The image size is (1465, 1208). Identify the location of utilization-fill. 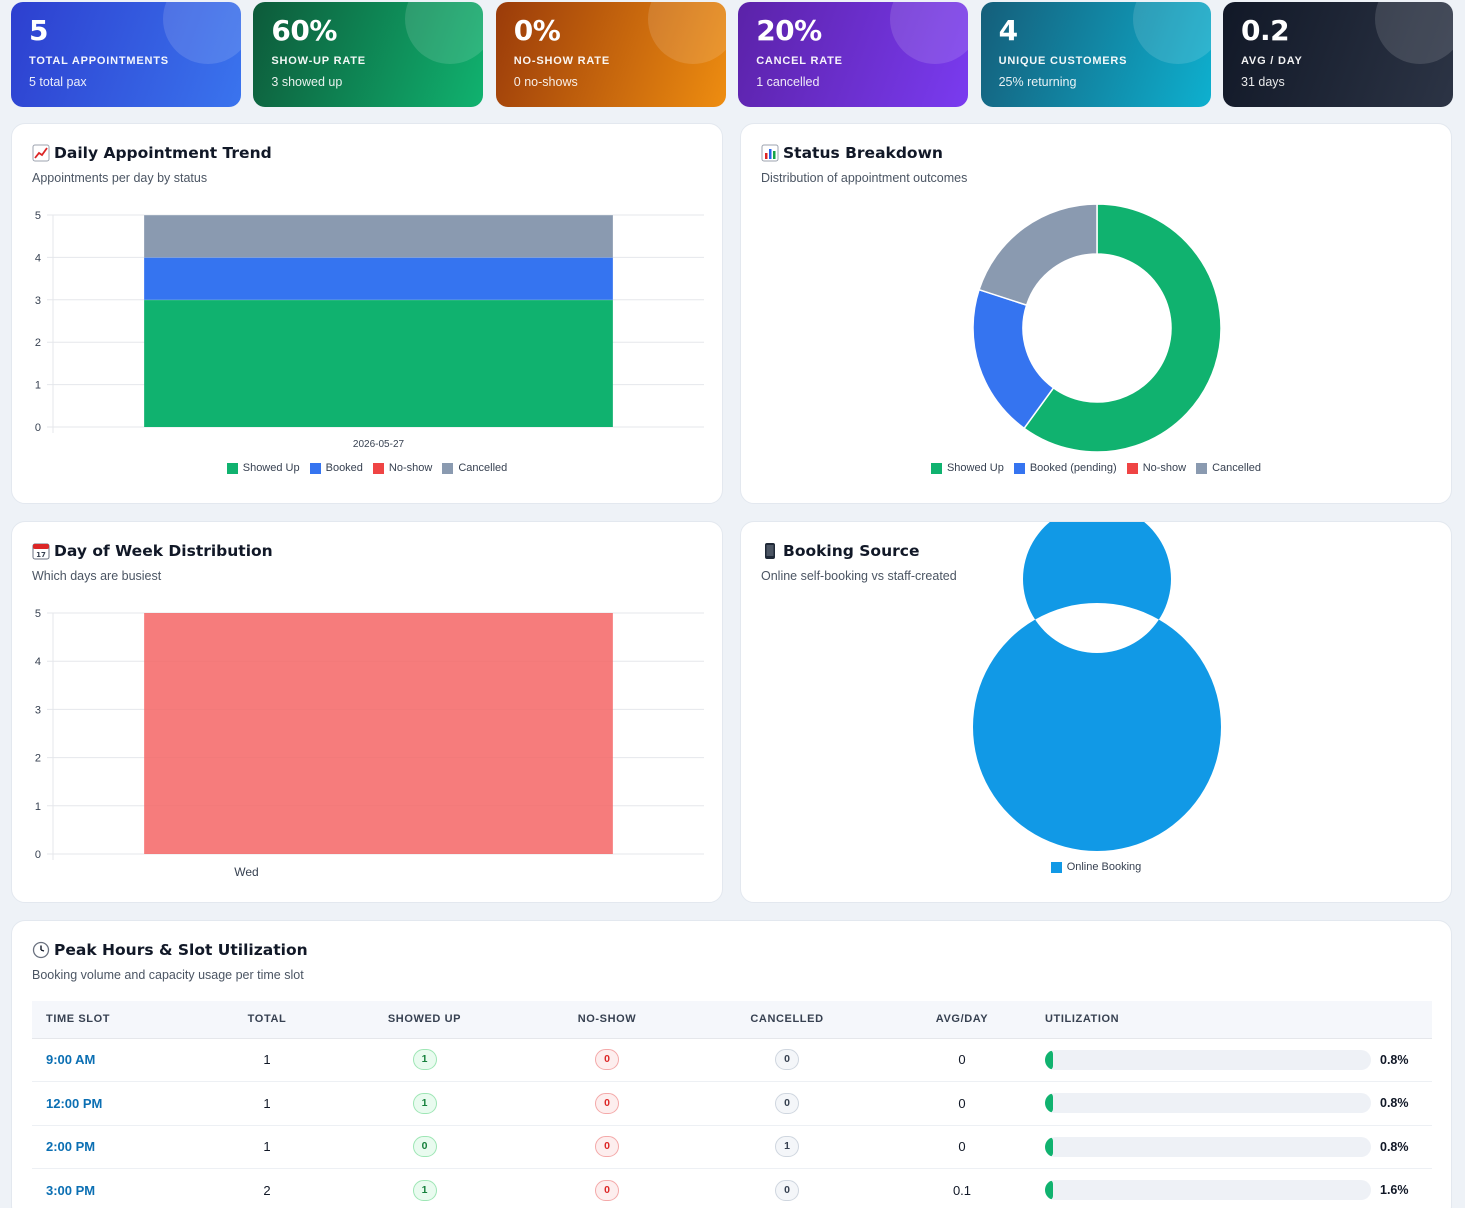
(1049, 1059).